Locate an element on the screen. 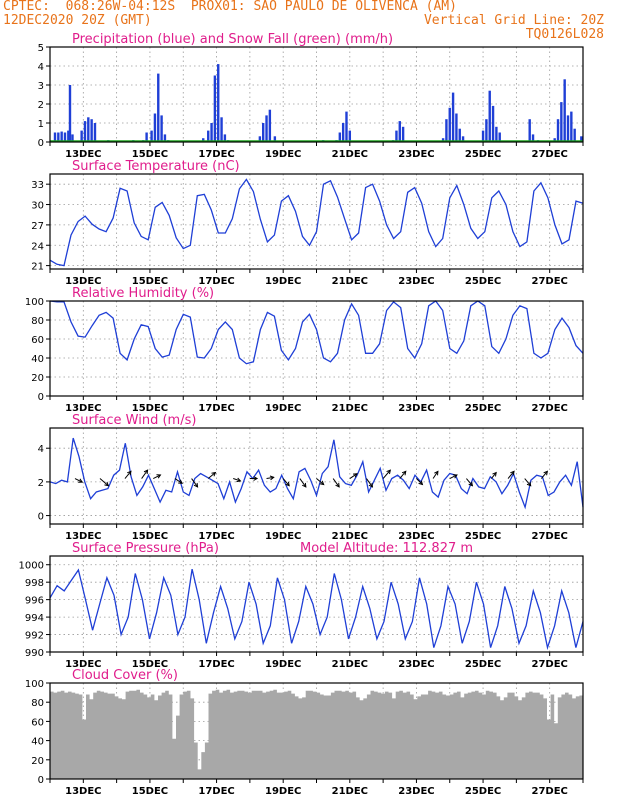  y-tick-label: 60 is located at coordinates (37, 340).